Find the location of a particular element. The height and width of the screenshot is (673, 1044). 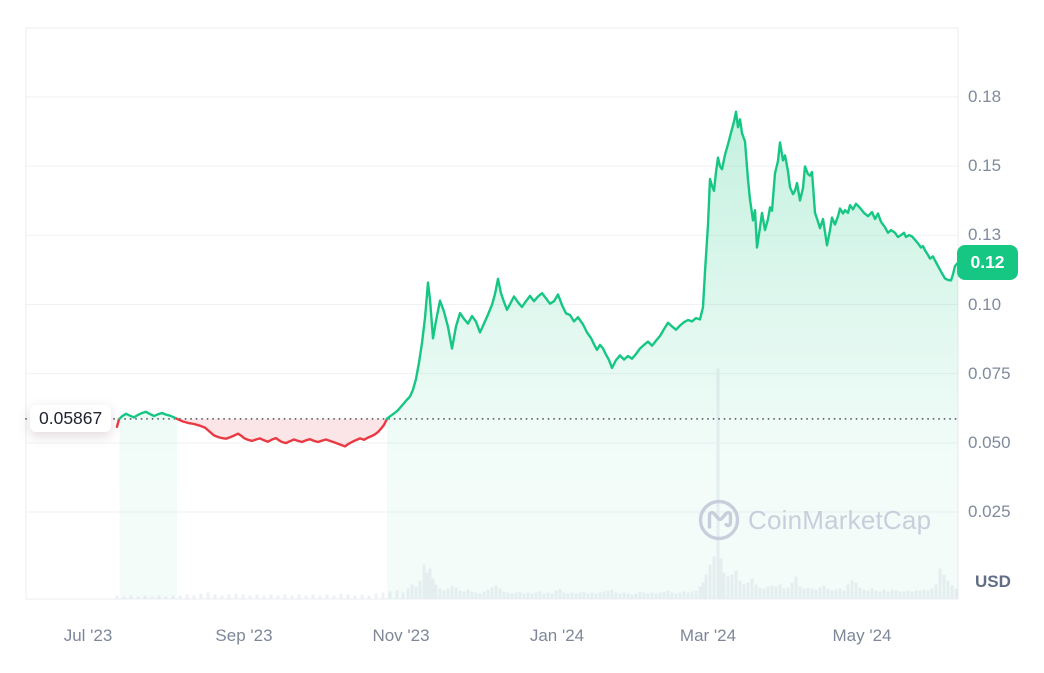

y-axis-tick-label: 0.10 is located at coordinates (985, 304).